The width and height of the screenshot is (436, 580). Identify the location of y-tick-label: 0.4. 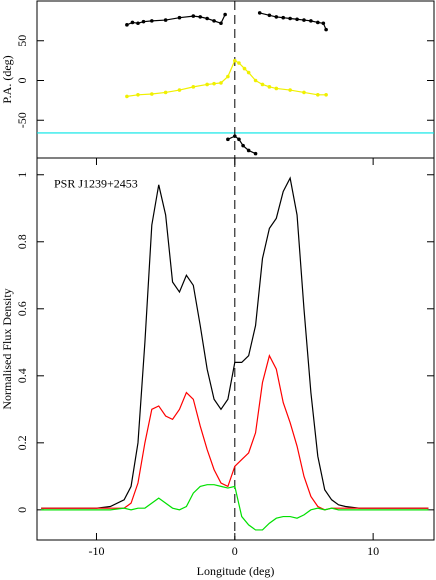
(22, 375).